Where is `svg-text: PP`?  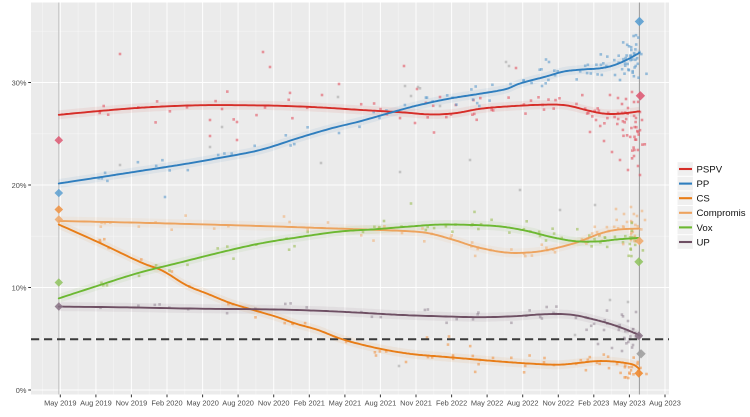
svg-text: PP is located at coordinates (703, 184).